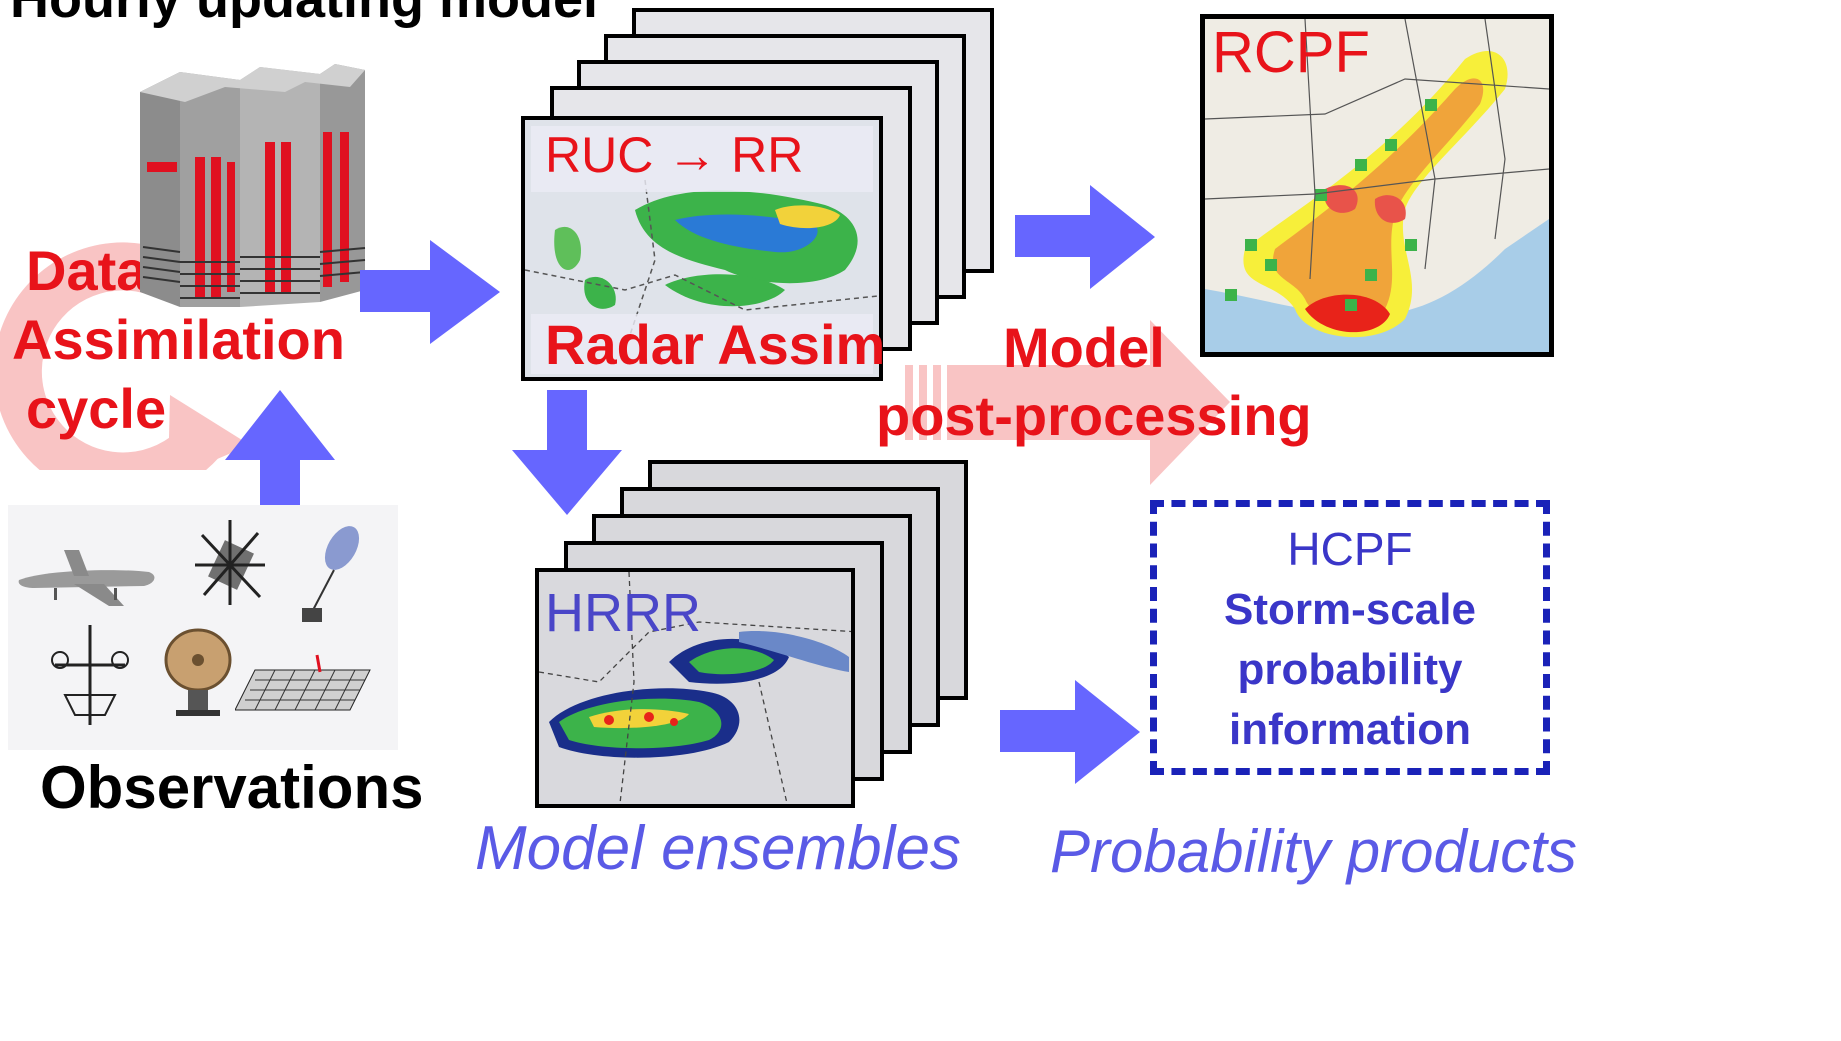 The image size is (1841, 1041). I want to click on diagram-title: Hourly updating model, so click(304, 13).